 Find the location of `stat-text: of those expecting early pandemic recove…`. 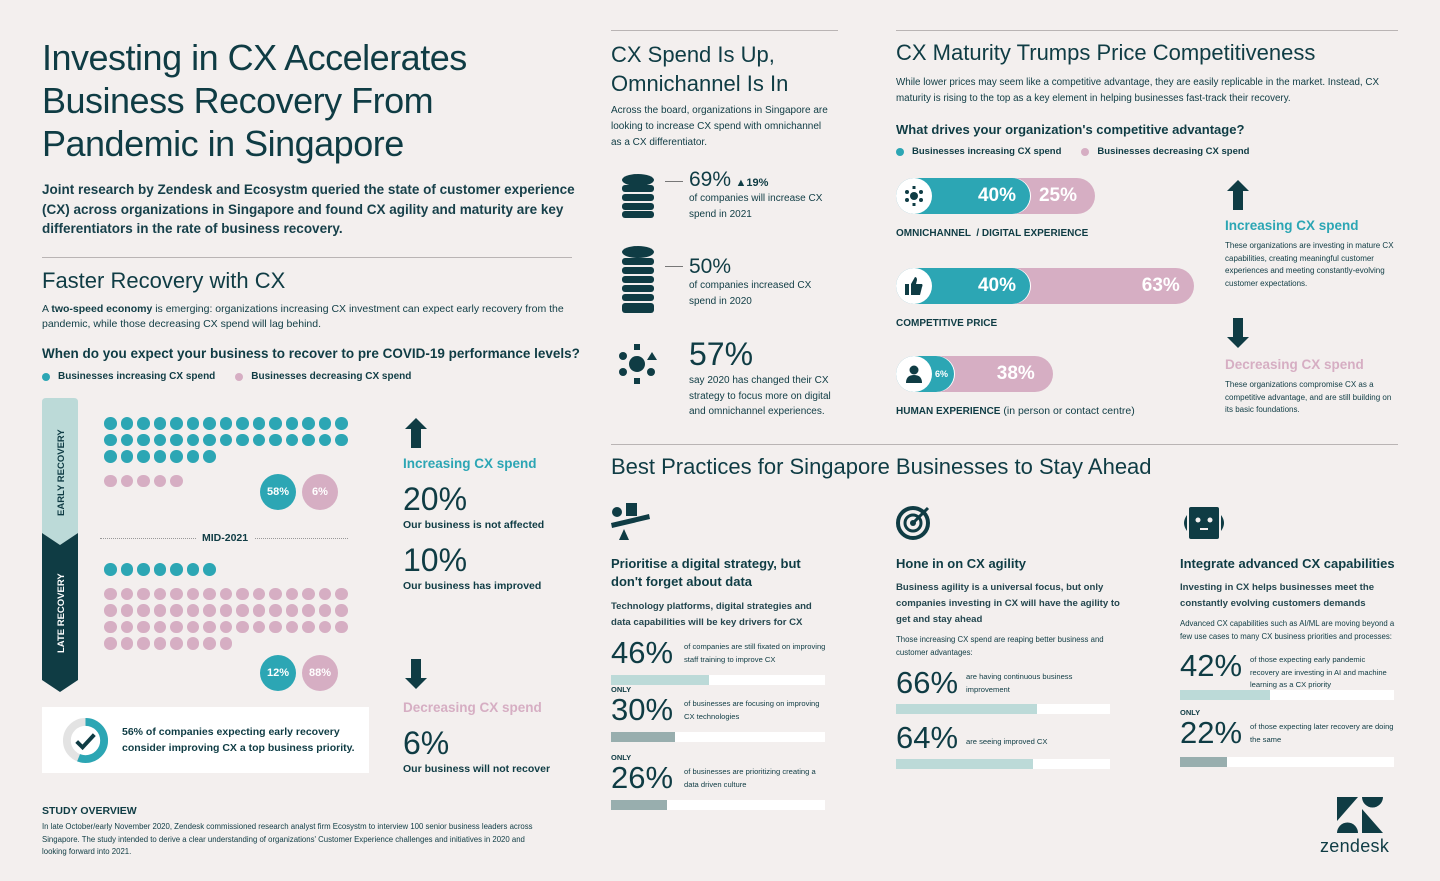

stat-text: of those expecting early pandemic recove… is located at coordinates (1318, 672).